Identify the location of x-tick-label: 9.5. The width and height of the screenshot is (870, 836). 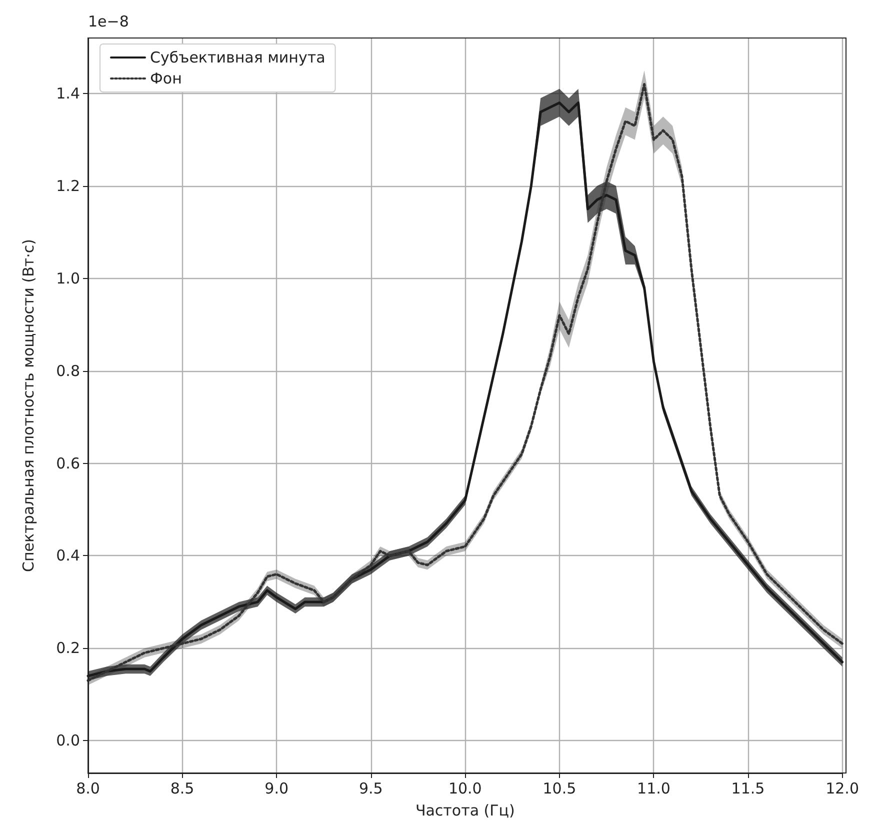
(370, 789).